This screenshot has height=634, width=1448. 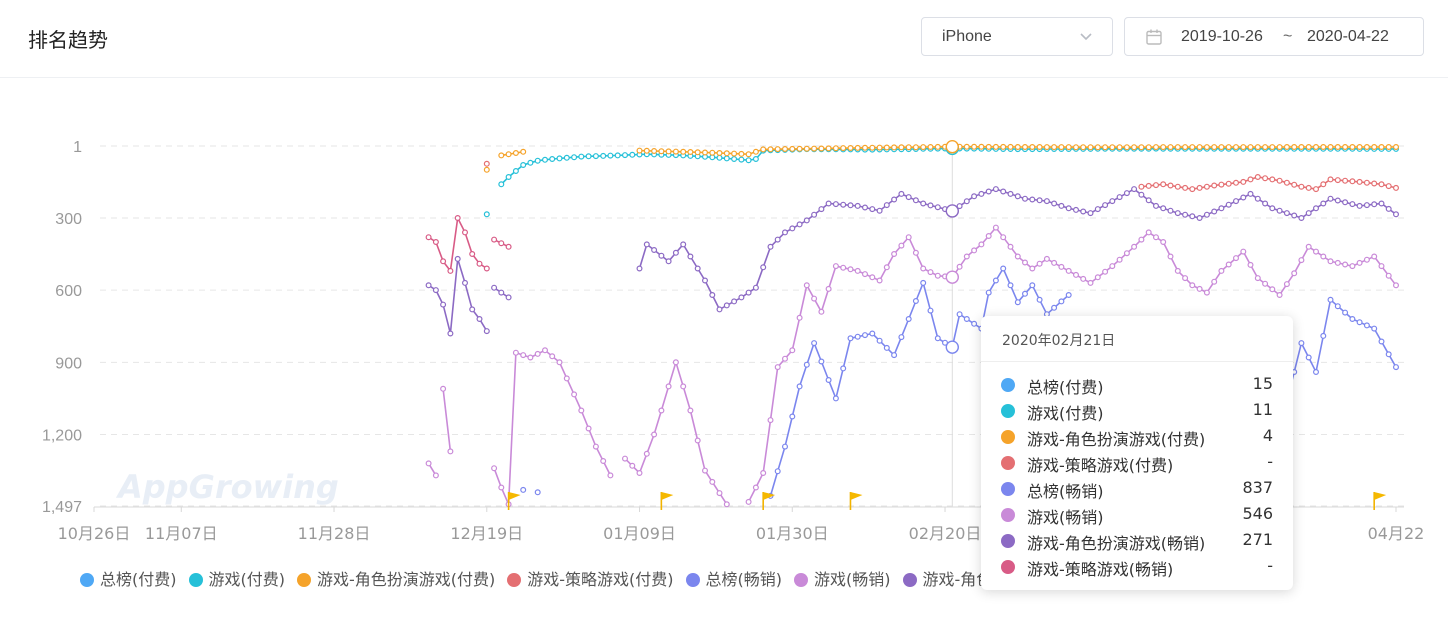 I want to click on tooltip-series-value: -, so click(x=1270, y=565).